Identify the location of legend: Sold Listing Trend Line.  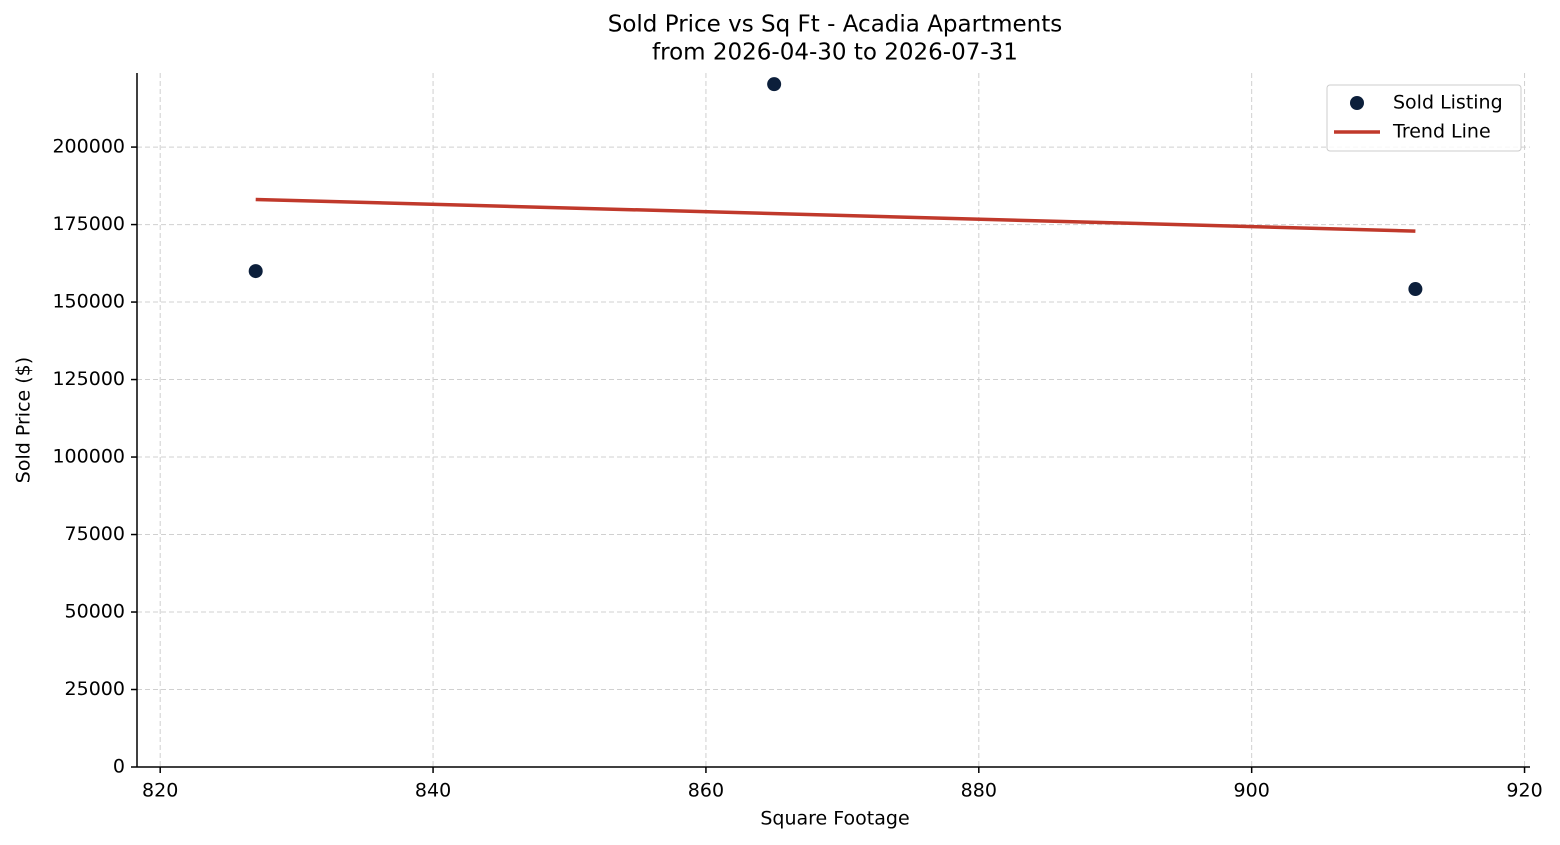
(1424, 118).